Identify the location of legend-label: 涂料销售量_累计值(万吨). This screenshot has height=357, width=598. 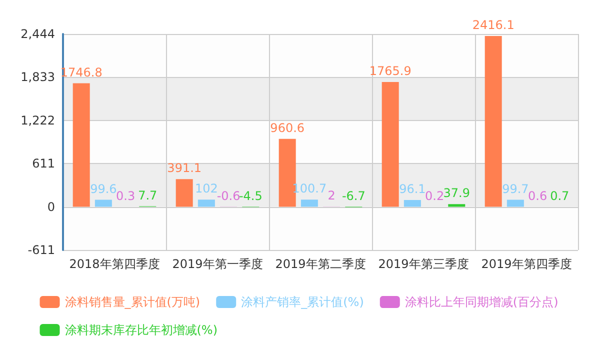
(132, 302).